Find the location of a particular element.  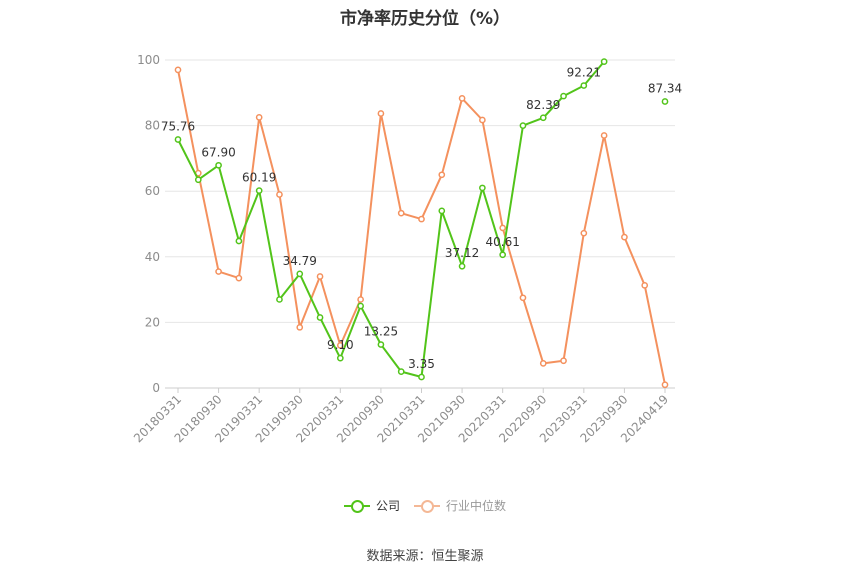

legend: 公司 行业中位数 is located at coordinates (425, 505).